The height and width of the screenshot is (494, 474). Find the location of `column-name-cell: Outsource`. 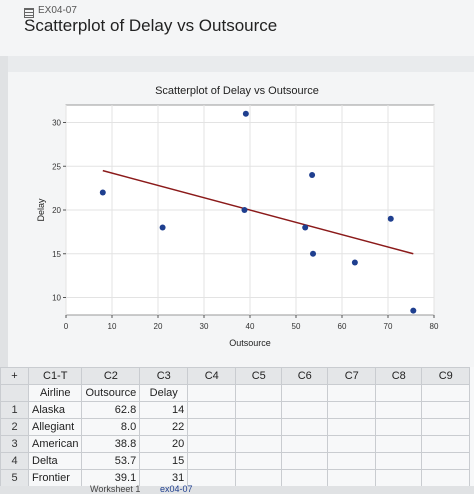

column-name-cell: Outsource is located at coordinates (111, 393).